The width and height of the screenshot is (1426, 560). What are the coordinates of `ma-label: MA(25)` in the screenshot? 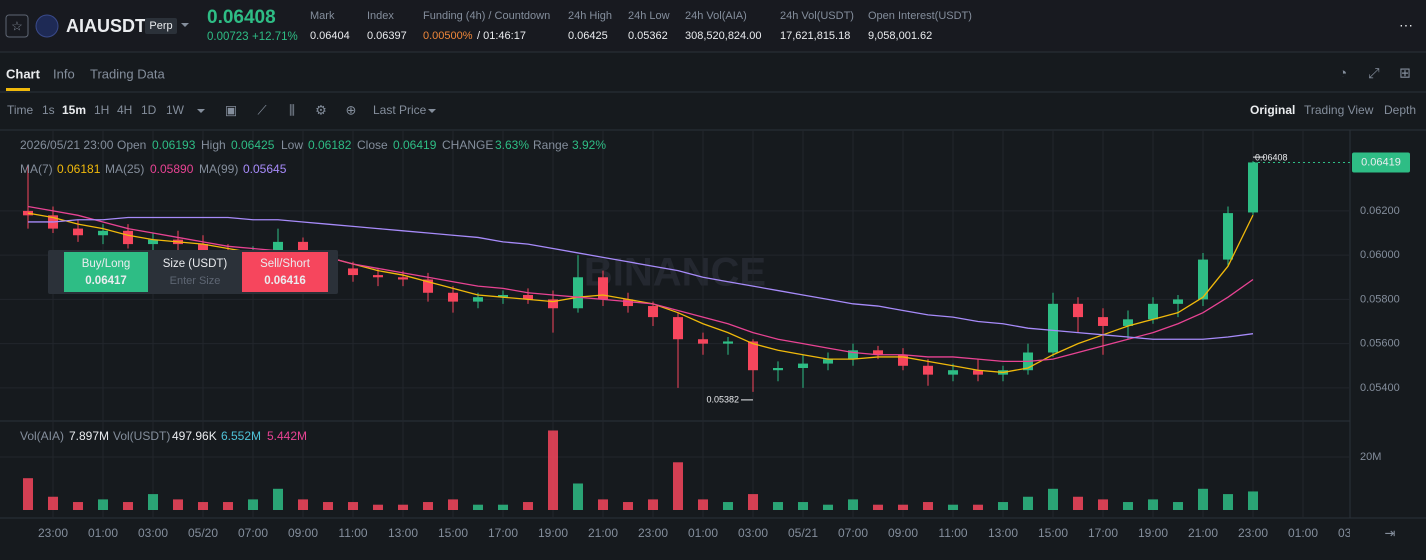 It's located at (124, 169).